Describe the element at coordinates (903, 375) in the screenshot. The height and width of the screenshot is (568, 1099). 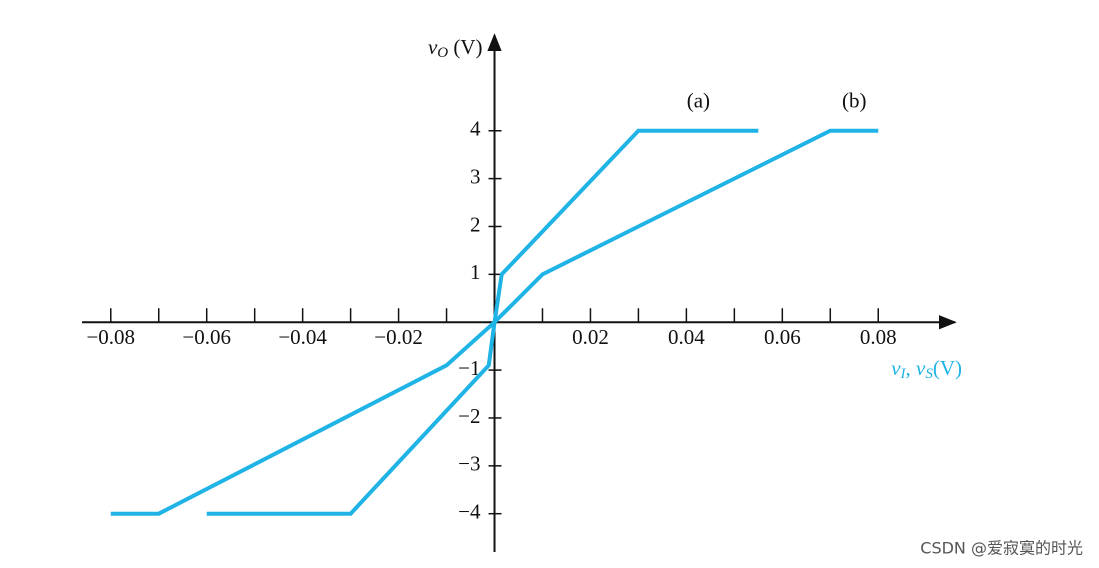
I see `x-axis-label-part: I` at that location.